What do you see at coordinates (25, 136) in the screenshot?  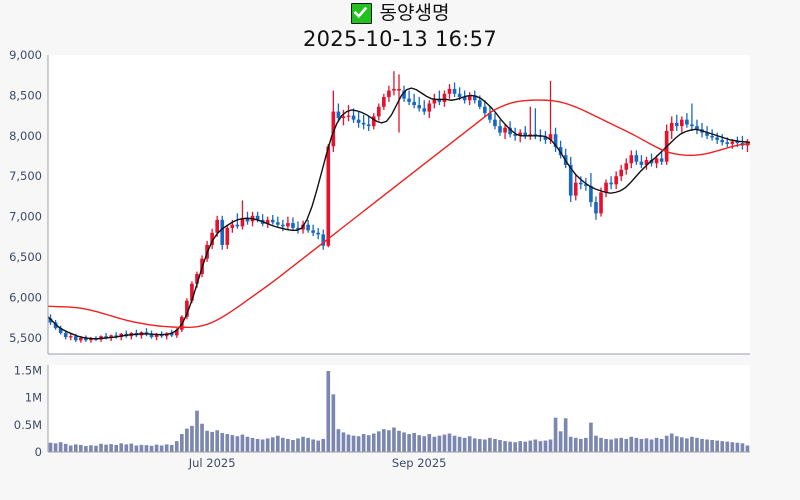 I see `price-tick-label: 8,000` at bounding box center [25, 136].